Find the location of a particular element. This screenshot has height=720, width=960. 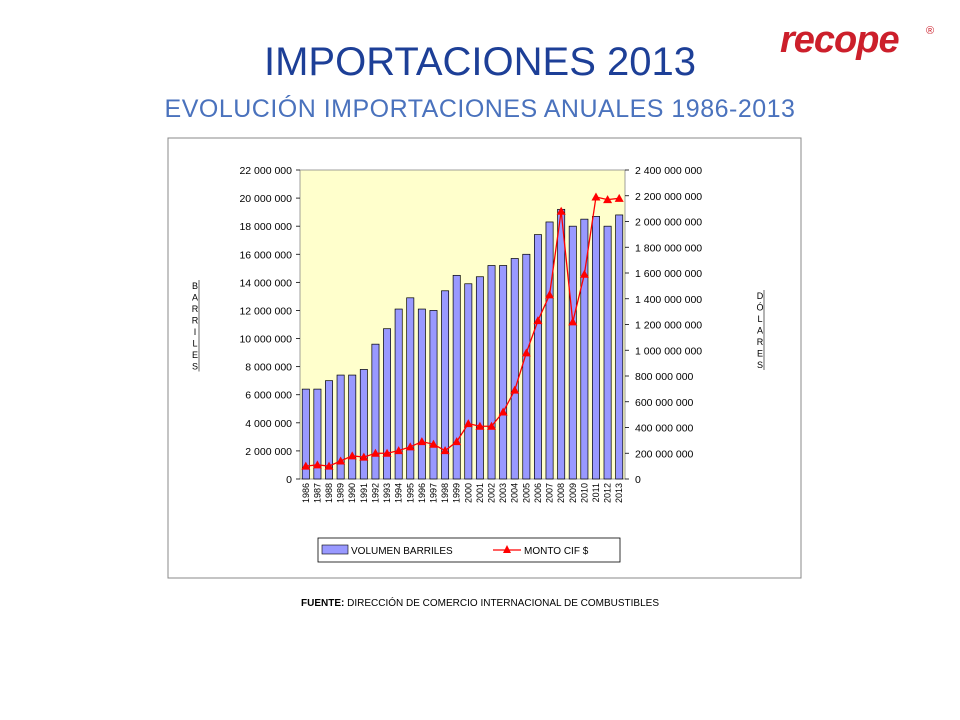

left-tick-label: 18 000 000 is located at coordinates (265, 227).